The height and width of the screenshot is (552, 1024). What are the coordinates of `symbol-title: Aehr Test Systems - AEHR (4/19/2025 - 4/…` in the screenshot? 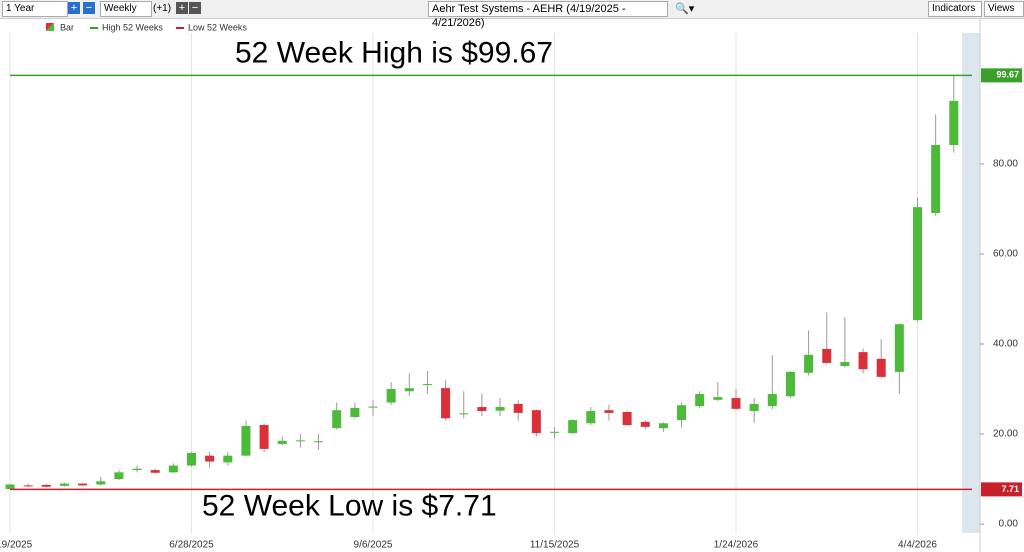 It's located at (548, 15).